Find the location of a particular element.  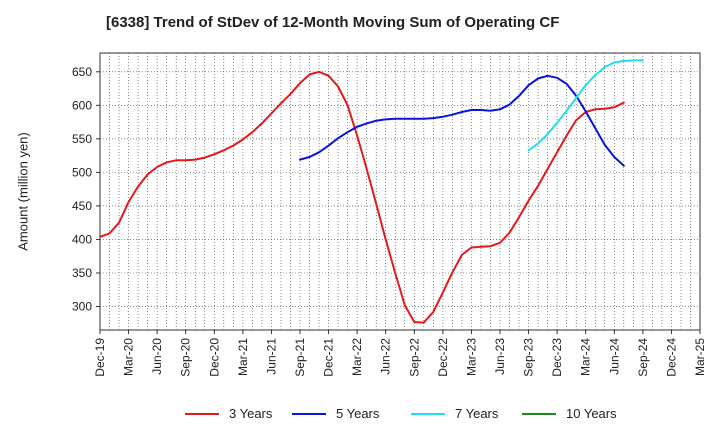

y-tick-label: 450 is located at coordinates (82, 206).